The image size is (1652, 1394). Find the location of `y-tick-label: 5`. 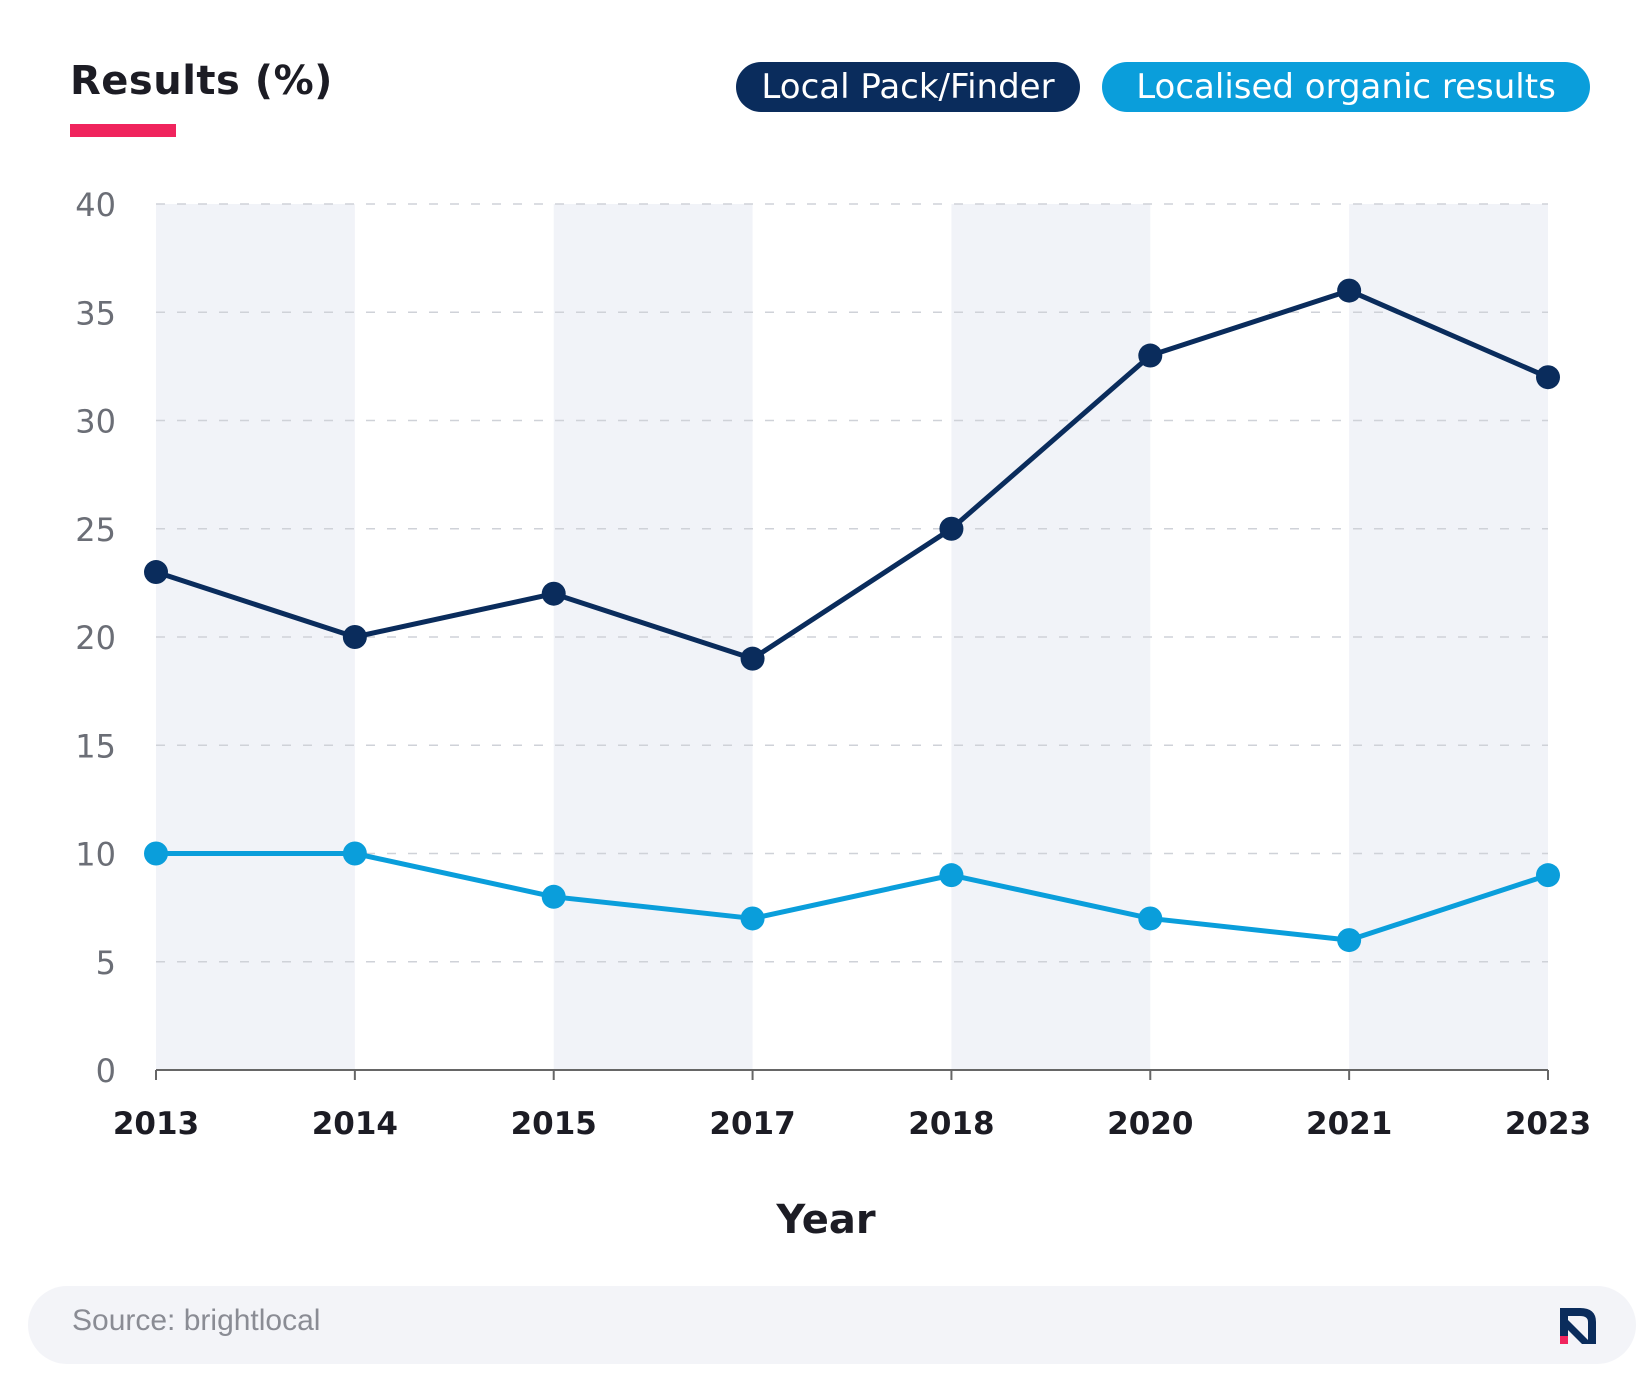

y-tick-label: 5 is located at coordinates (106, 963).